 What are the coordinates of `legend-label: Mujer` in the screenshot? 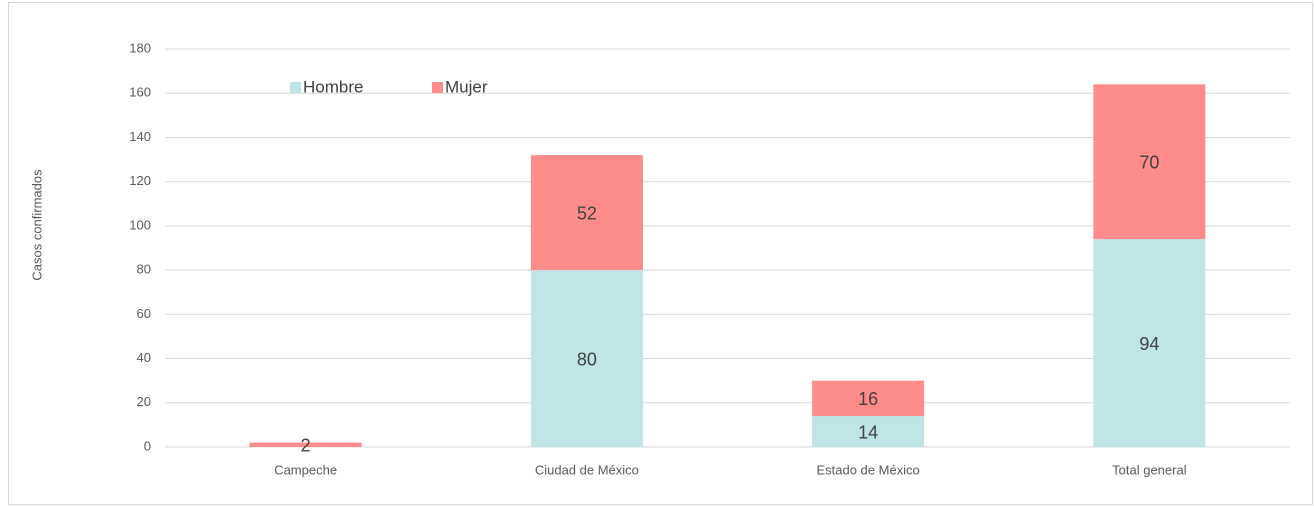 It's located at (466, 86).